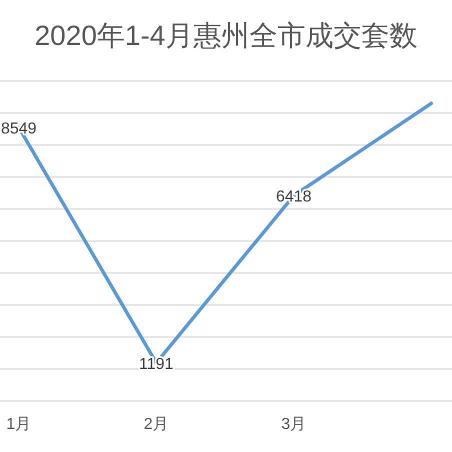 Image resolution: width=452 pixels, height=452 pixels. I want to click on x-tick-label: 3月, so click(293, 424).